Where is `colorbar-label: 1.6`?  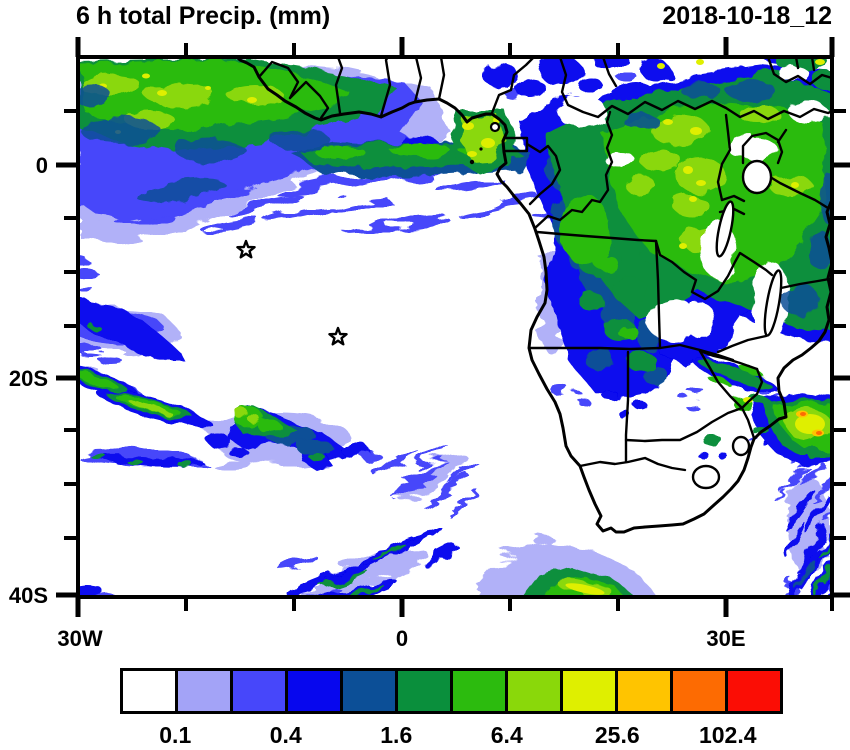 colorbar-label: 1.6 is located at coordinates (396, 735).